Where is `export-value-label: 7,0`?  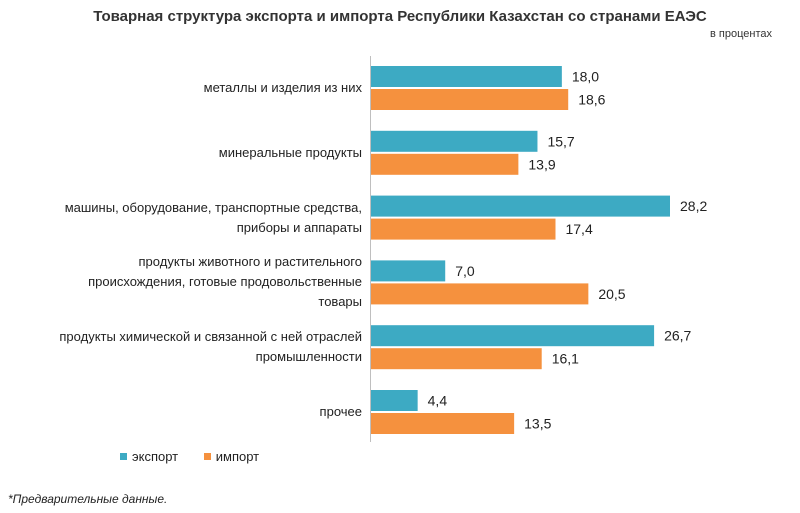
export-value-label: 7,0 is located at coordinates (465, 271).